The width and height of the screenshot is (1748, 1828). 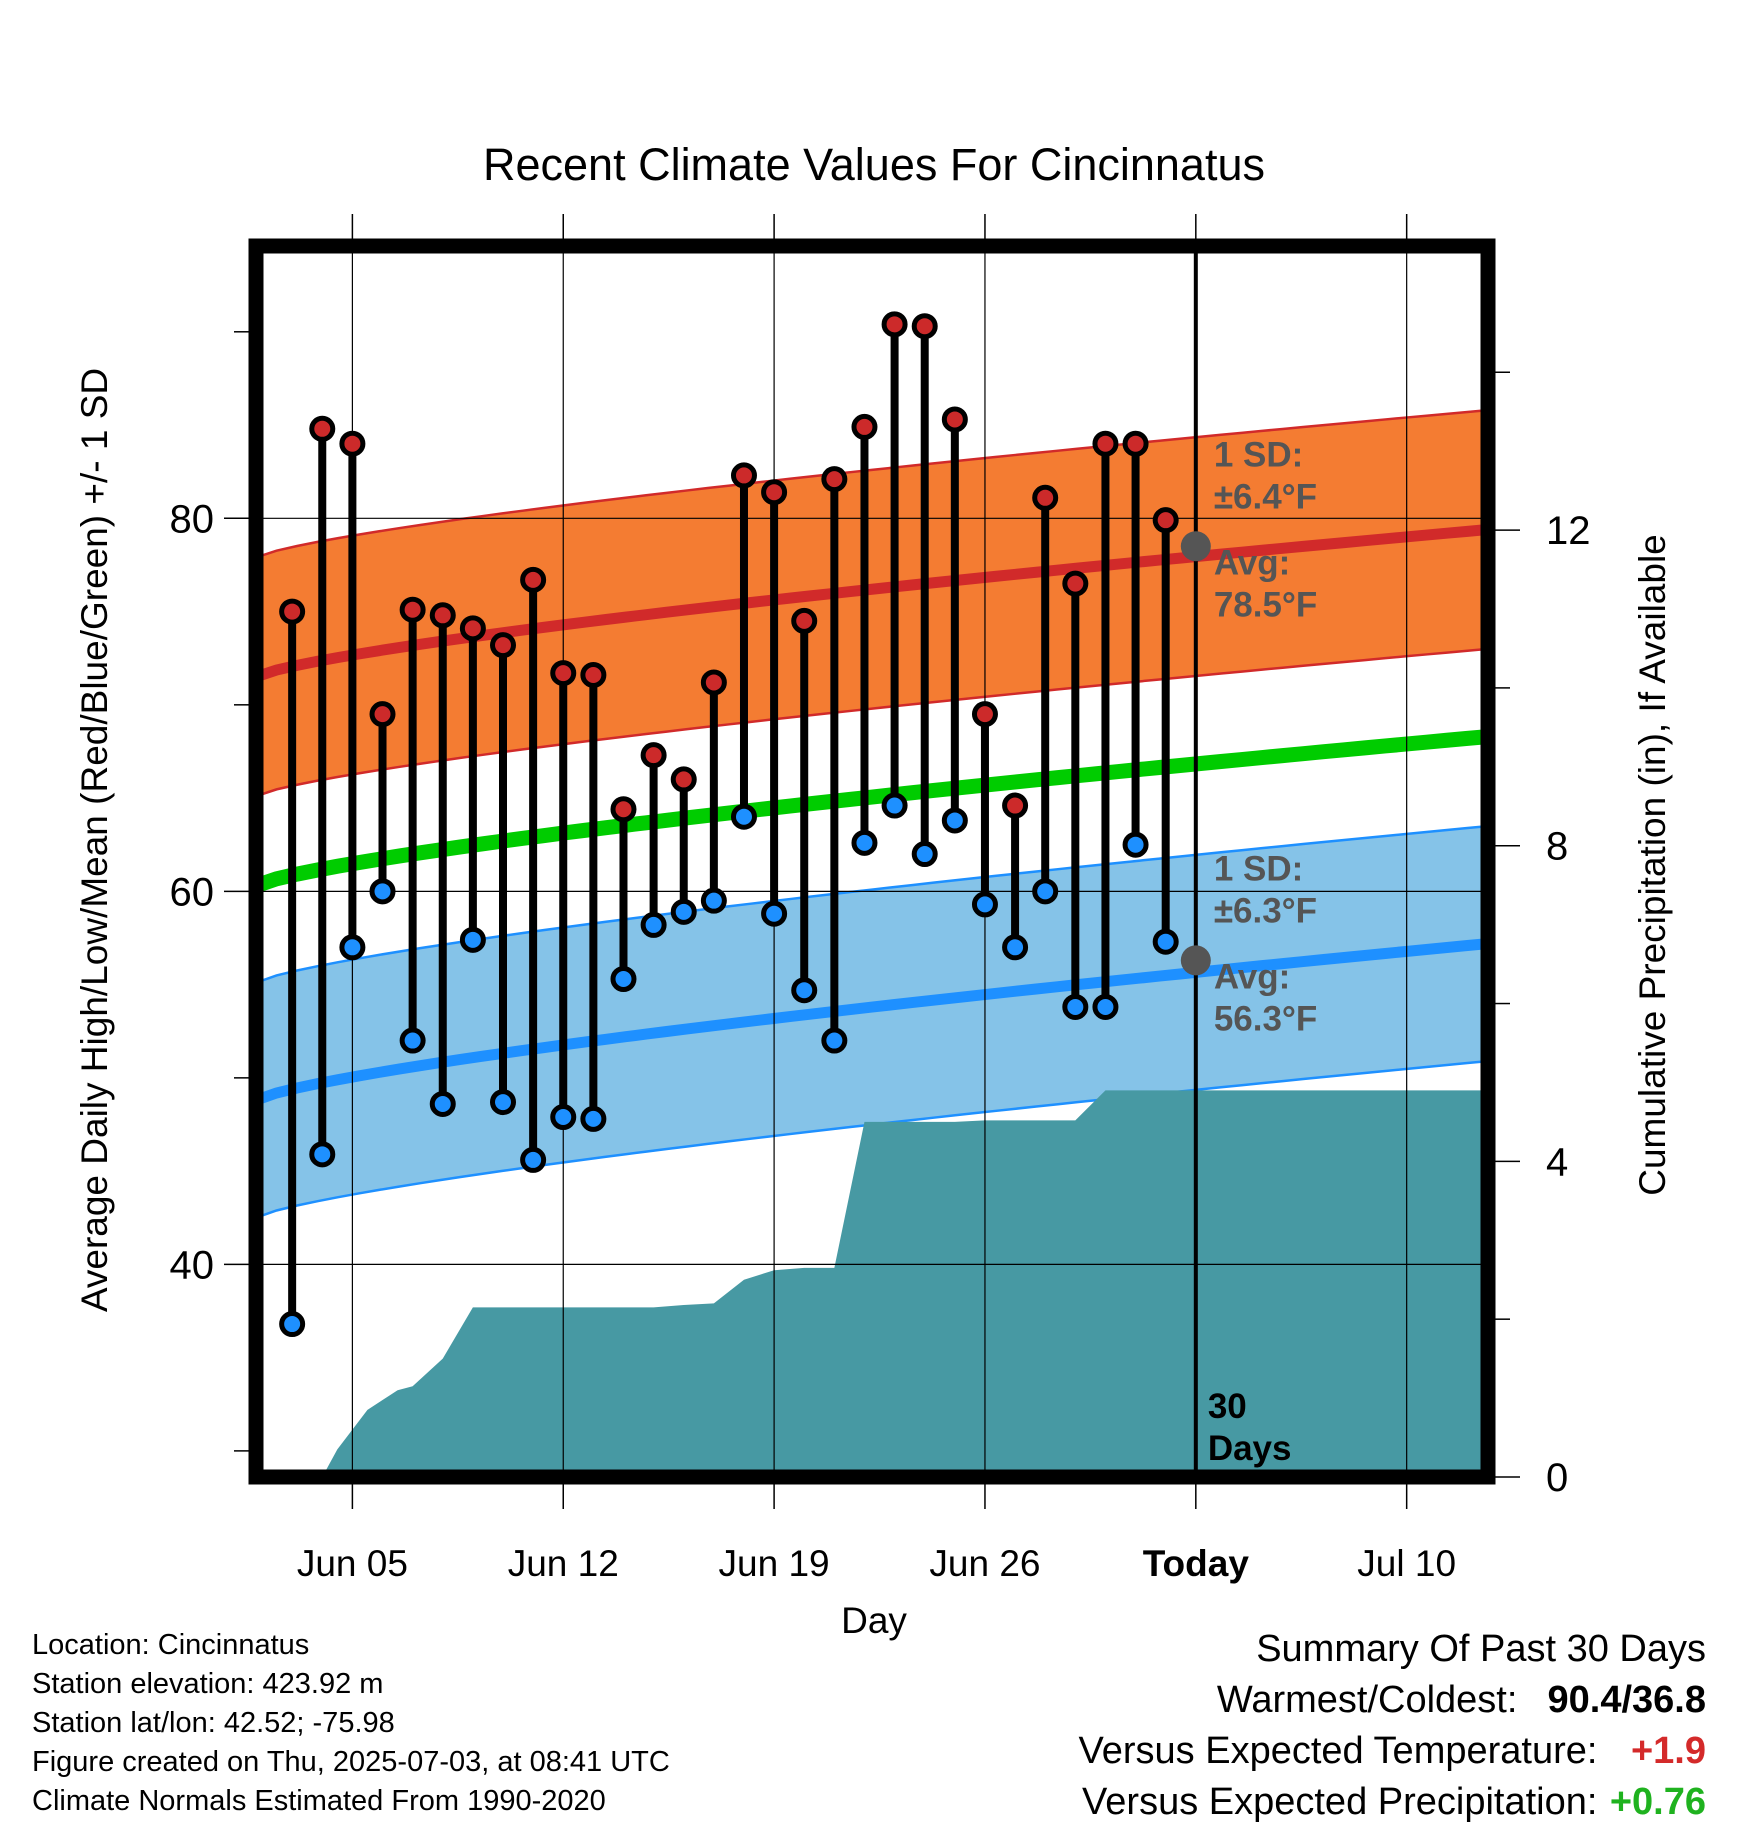 What do you see at coordinates (1196, 1563) in the screenshot?
I see `x-tick-label: Today` at bounding box center [1196, 1563].